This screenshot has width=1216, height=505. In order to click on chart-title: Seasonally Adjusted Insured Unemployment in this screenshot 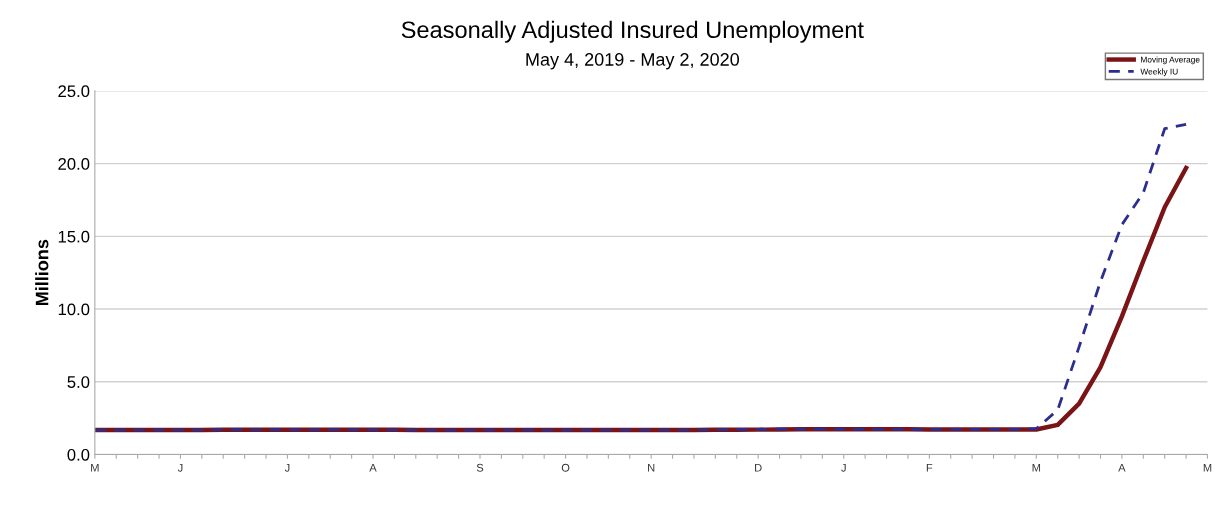, I will do `click(632, 31)`.